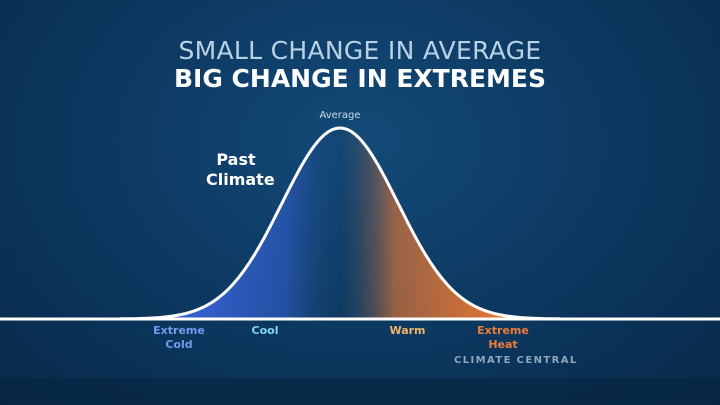 The image size is (720, 405). What do you see at coordinates (407, 330) in the screenshot?
I see `category-label: Warm` at bounding box center [407, 330].